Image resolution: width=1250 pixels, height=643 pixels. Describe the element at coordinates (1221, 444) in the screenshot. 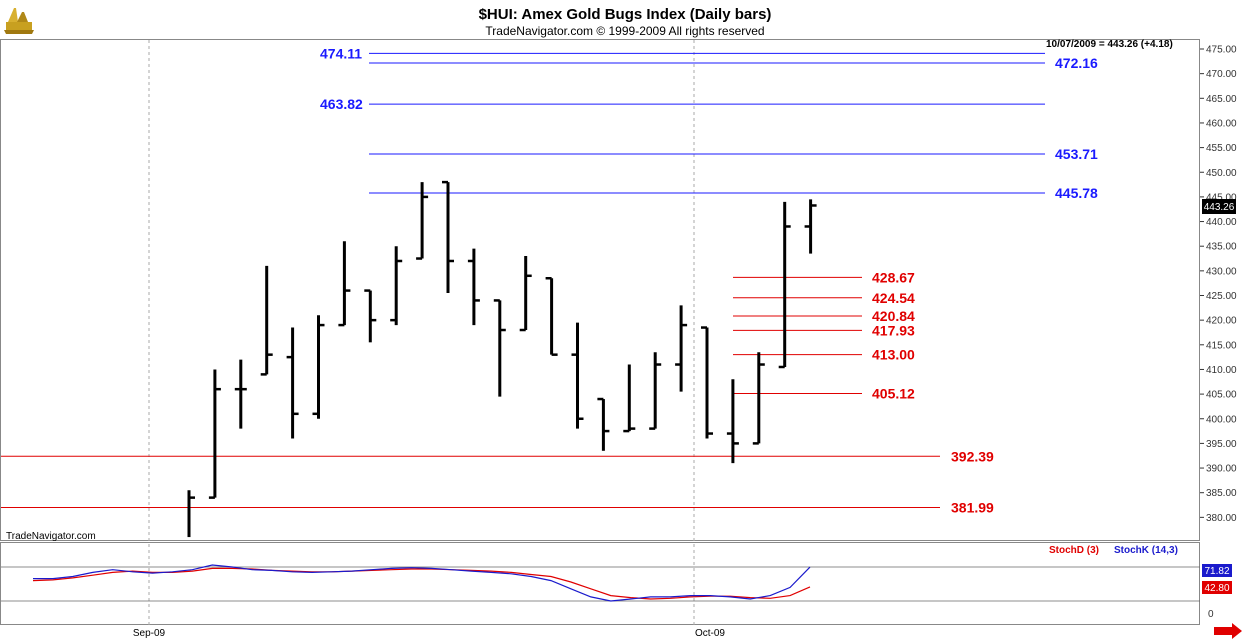

I see `y-tick-label: 395.00` at that location.